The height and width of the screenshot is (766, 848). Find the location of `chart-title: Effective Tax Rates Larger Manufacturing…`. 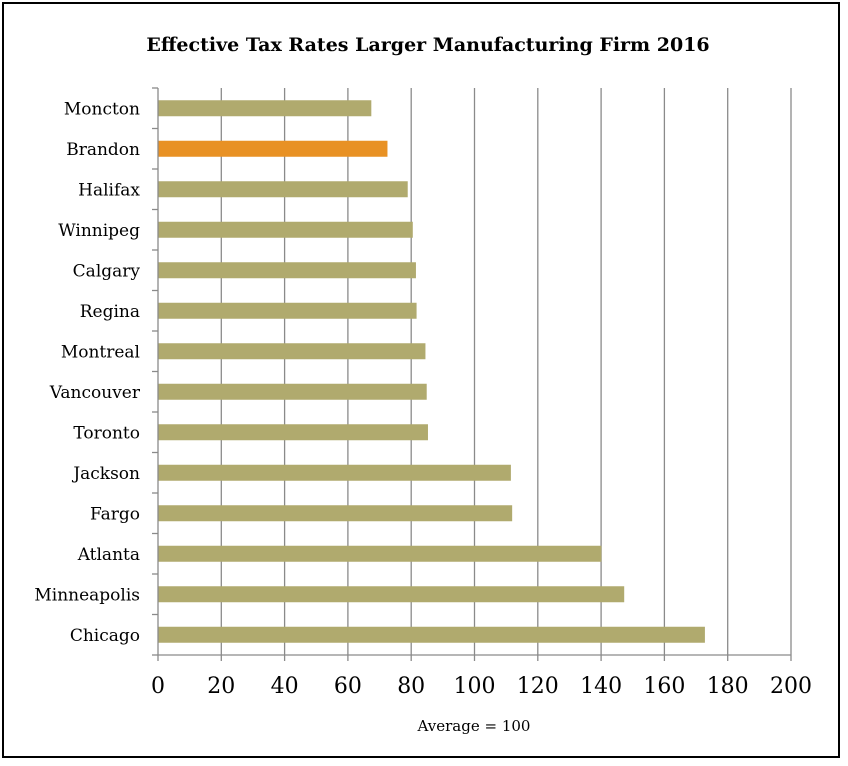

chart-title: Effective Tax Rates Larger Manufacturing… is located at coordinates (427, 45).